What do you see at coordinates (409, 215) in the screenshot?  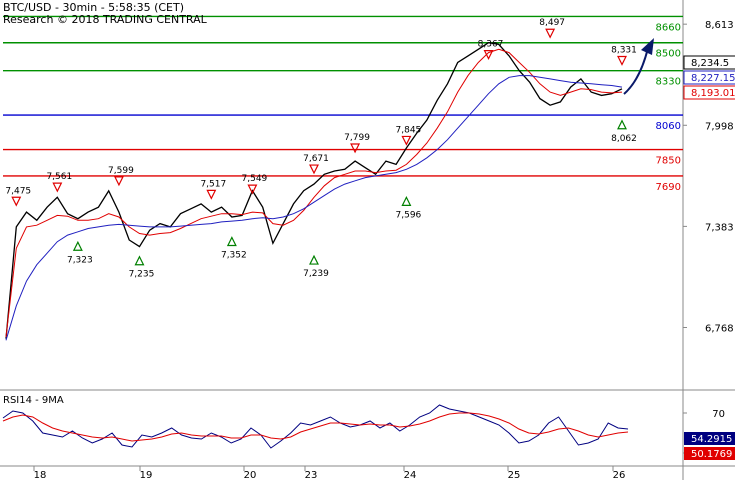 I see `low-label: 7,596` at bounding box center [409, 215].